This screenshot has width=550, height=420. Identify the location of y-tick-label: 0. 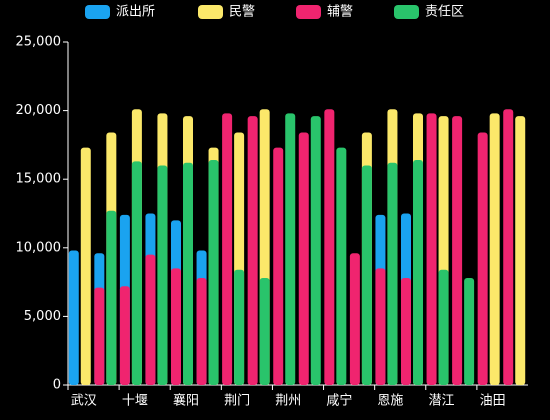
(57, 385).